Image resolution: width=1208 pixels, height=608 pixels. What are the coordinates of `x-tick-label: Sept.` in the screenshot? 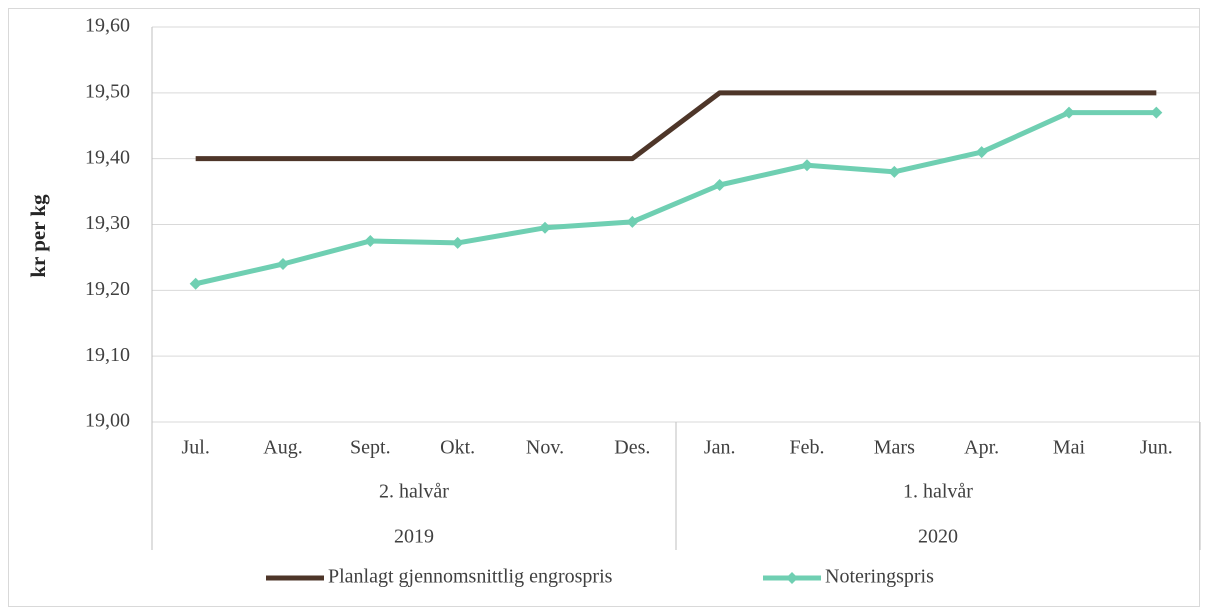 It's located at (370, 448).